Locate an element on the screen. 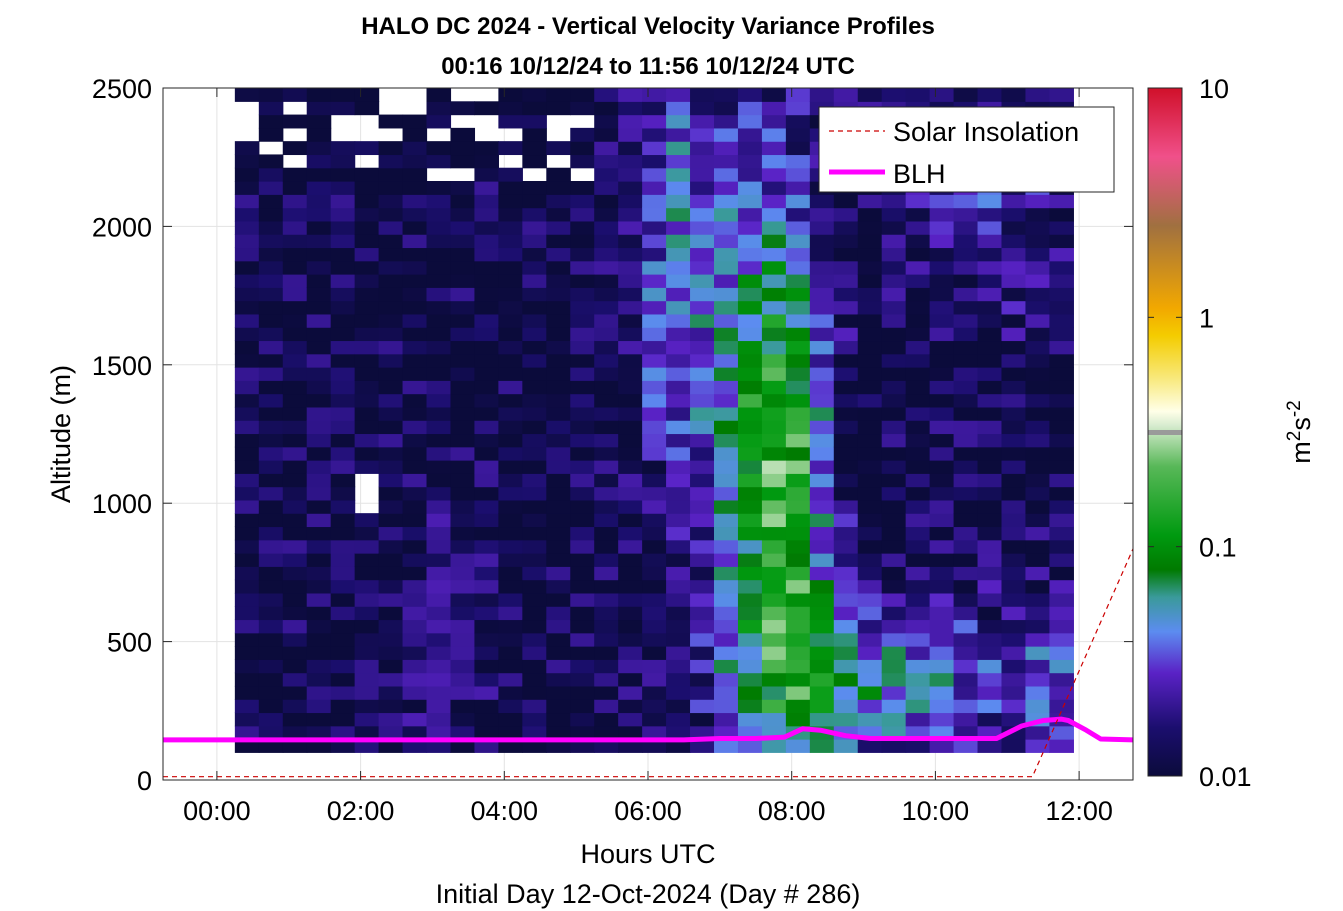 The image size is (1343, 911). x-tick-label: 06:00 is located at coordinates (648, 811).